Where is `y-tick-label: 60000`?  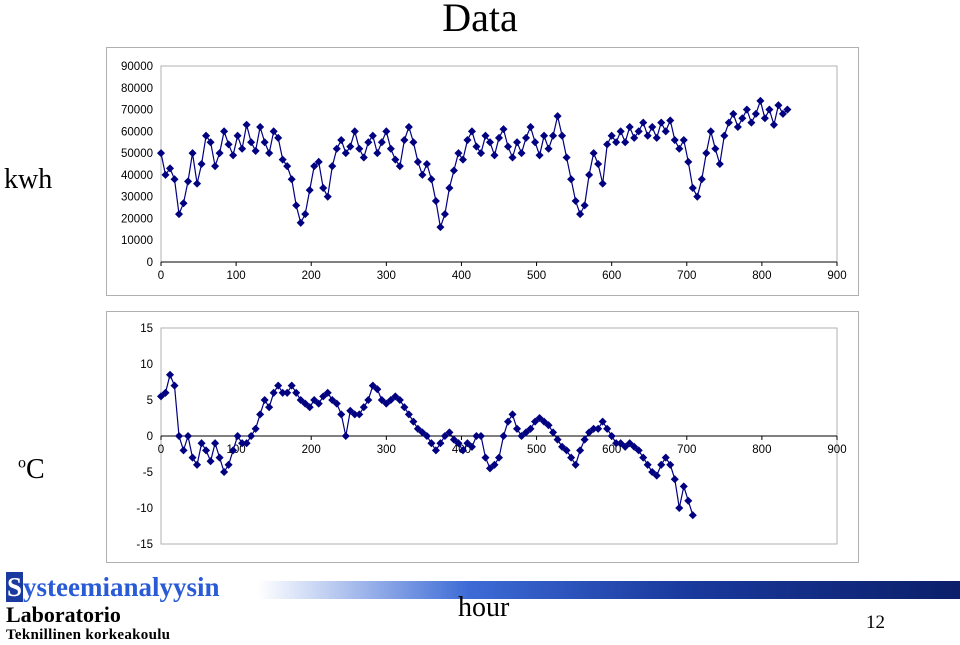
y-tick-label: 60000 is located at coordinates (137, 132).